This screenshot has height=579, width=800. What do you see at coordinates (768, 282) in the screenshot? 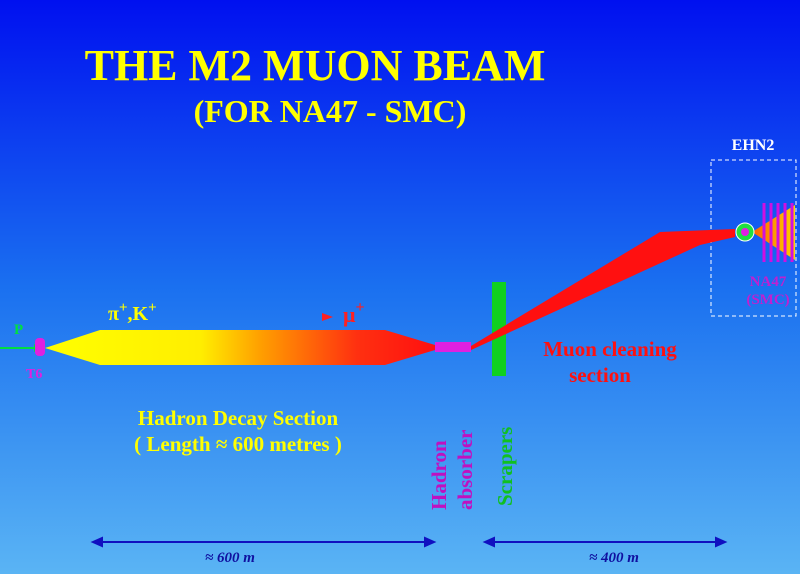
I see `experiment: NA47` at bounding box center [768, 282].